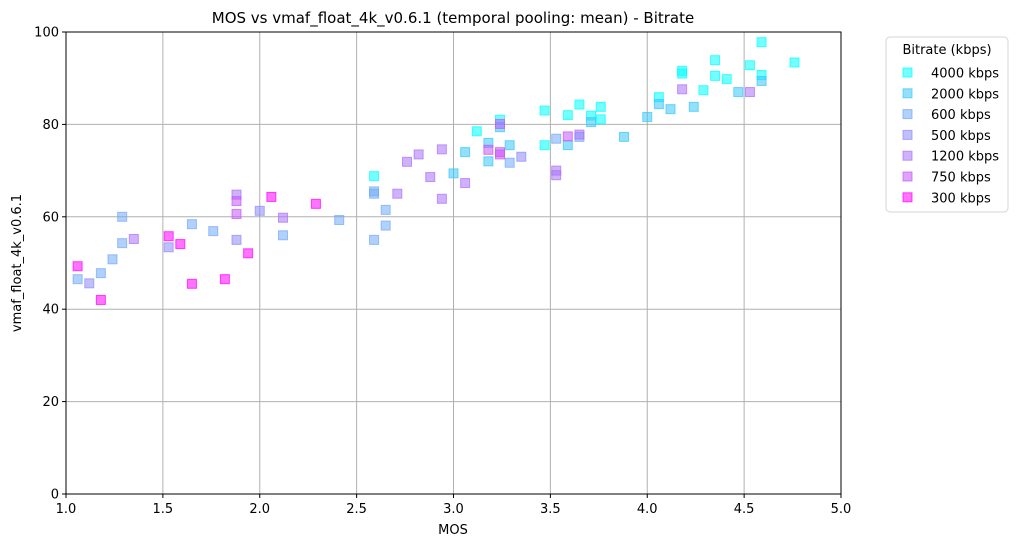  I want to click on series-500-kbps, so click(305, 220).